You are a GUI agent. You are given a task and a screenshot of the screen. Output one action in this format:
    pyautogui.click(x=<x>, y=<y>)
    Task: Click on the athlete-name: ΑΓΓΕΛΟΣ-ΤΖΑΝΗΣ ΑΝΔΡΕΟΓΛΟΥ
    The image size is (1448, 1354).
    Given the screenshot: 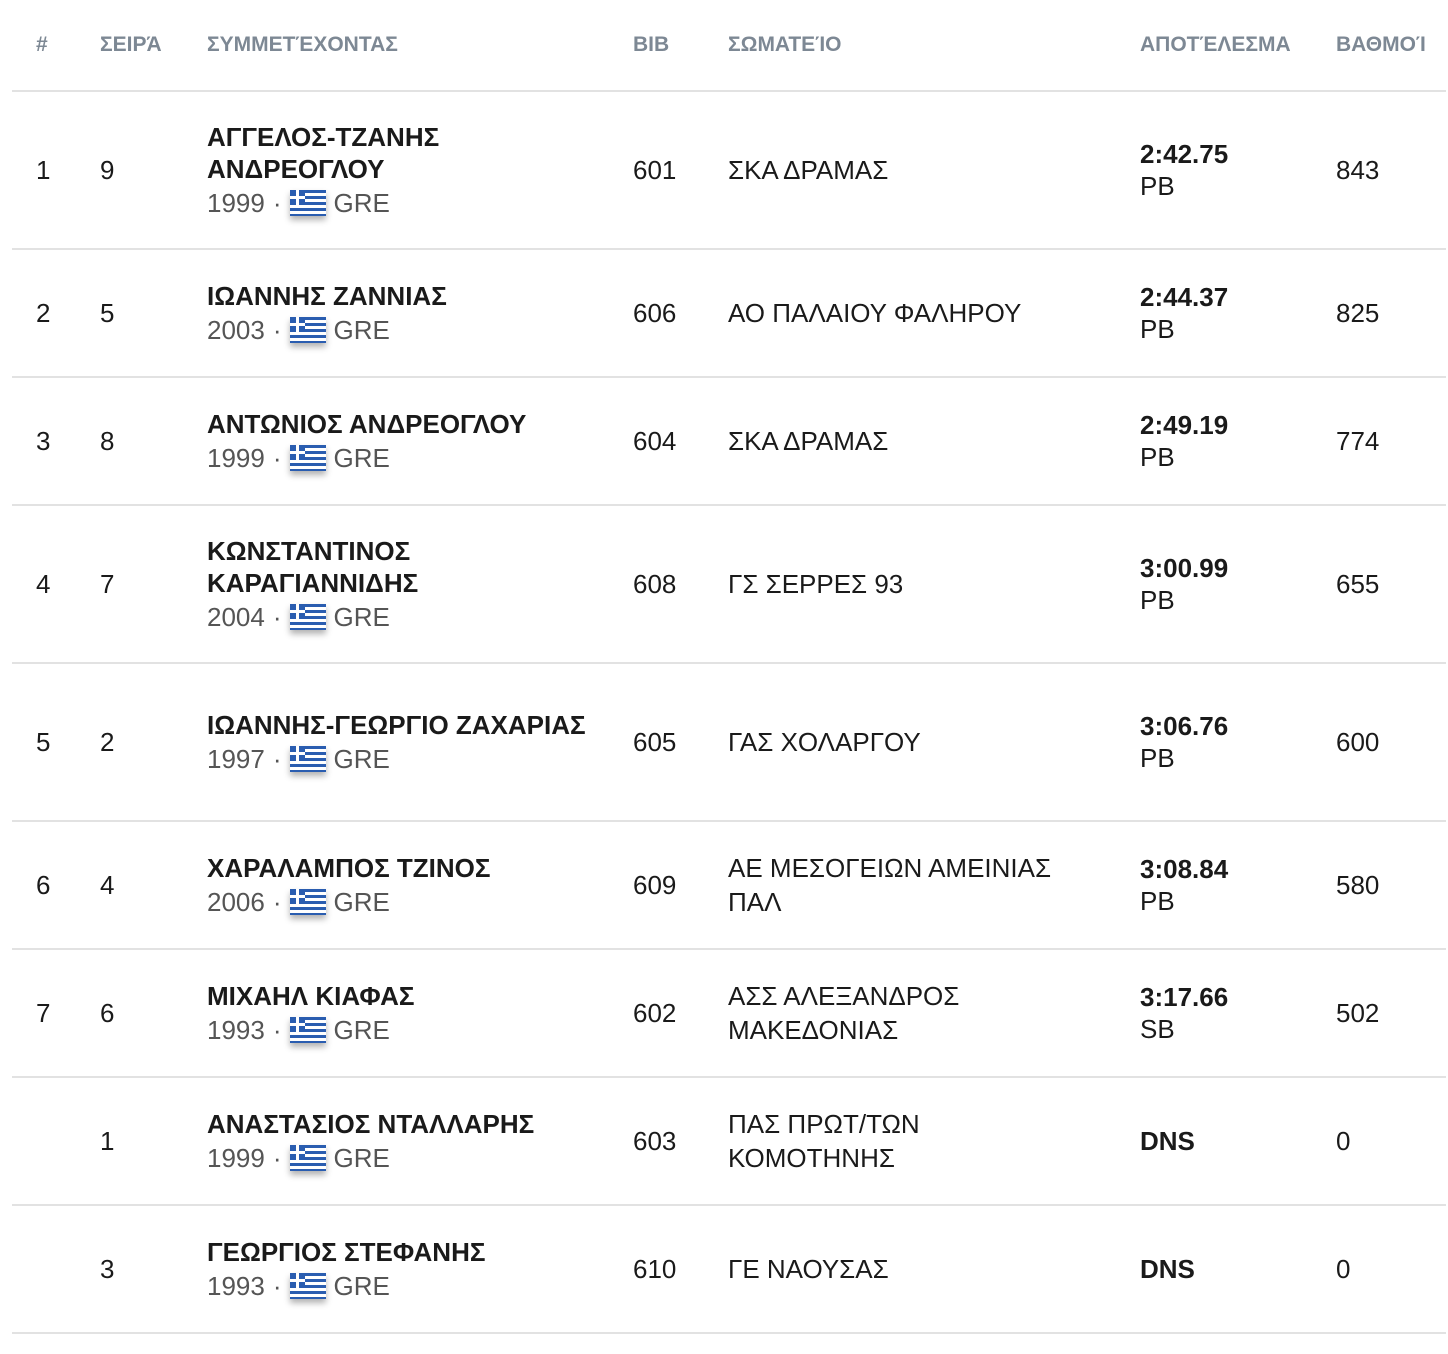 What is the action you would take?
    pyautogui.click(x=323, y=153)
    